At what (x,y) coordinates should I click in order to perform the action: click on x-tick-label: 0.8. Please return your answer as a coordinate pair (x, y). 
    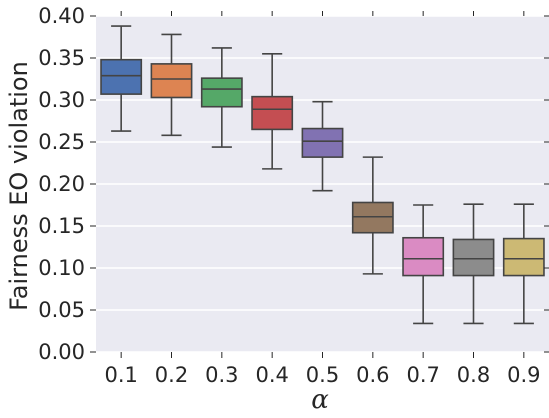
    Looking at the image, I should click on (473, 375).